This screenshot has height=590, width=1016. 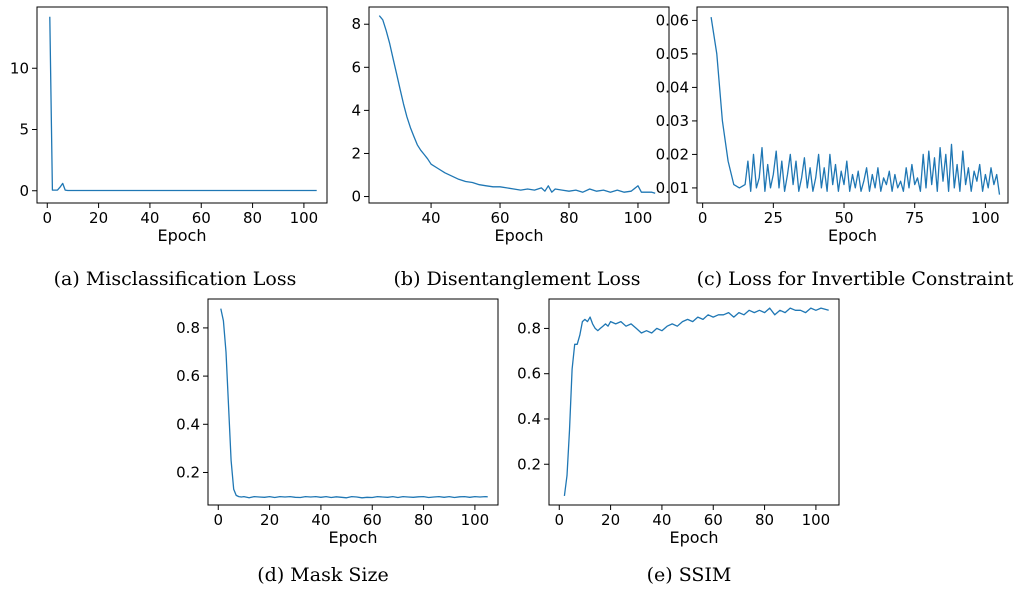 I want to click on chart-c-y-tick-label: 0.05, so click(x=672, y=54).